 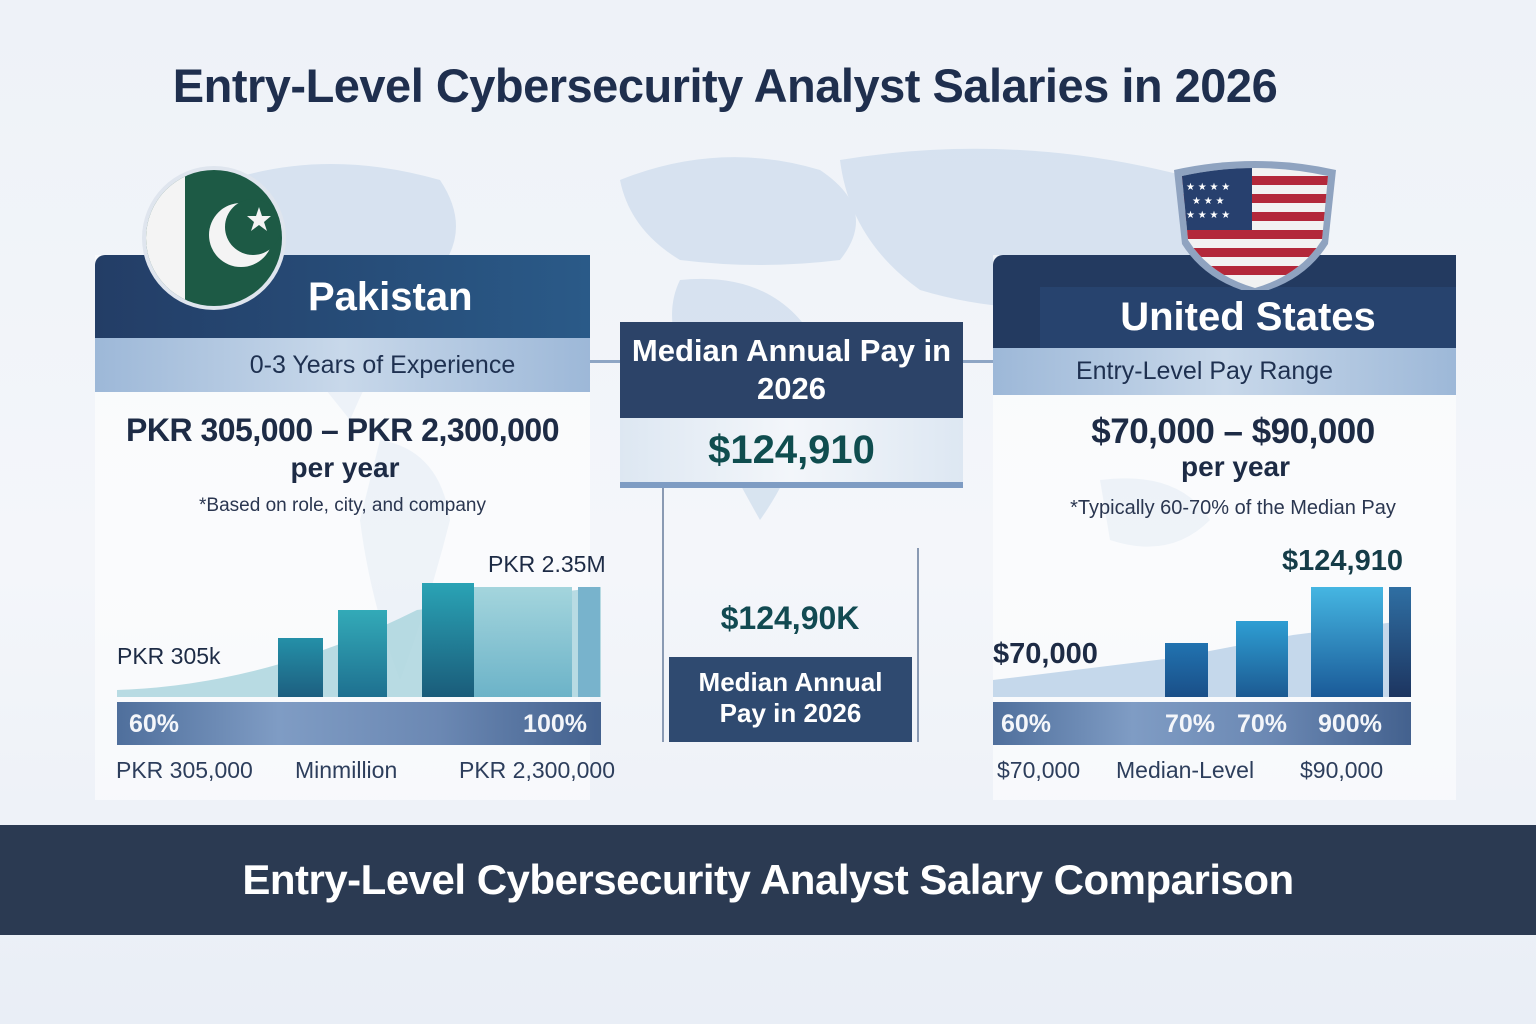 What do you see at coordinates (345, 467) in the screenshot?
I see `pakistan-per-year: per year` at bounding box center [345, 467].